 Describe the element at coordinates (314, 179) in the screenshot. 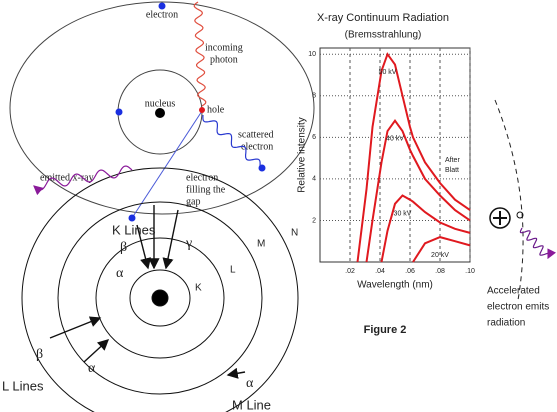

I see `y-tick-label: 4` at that location.